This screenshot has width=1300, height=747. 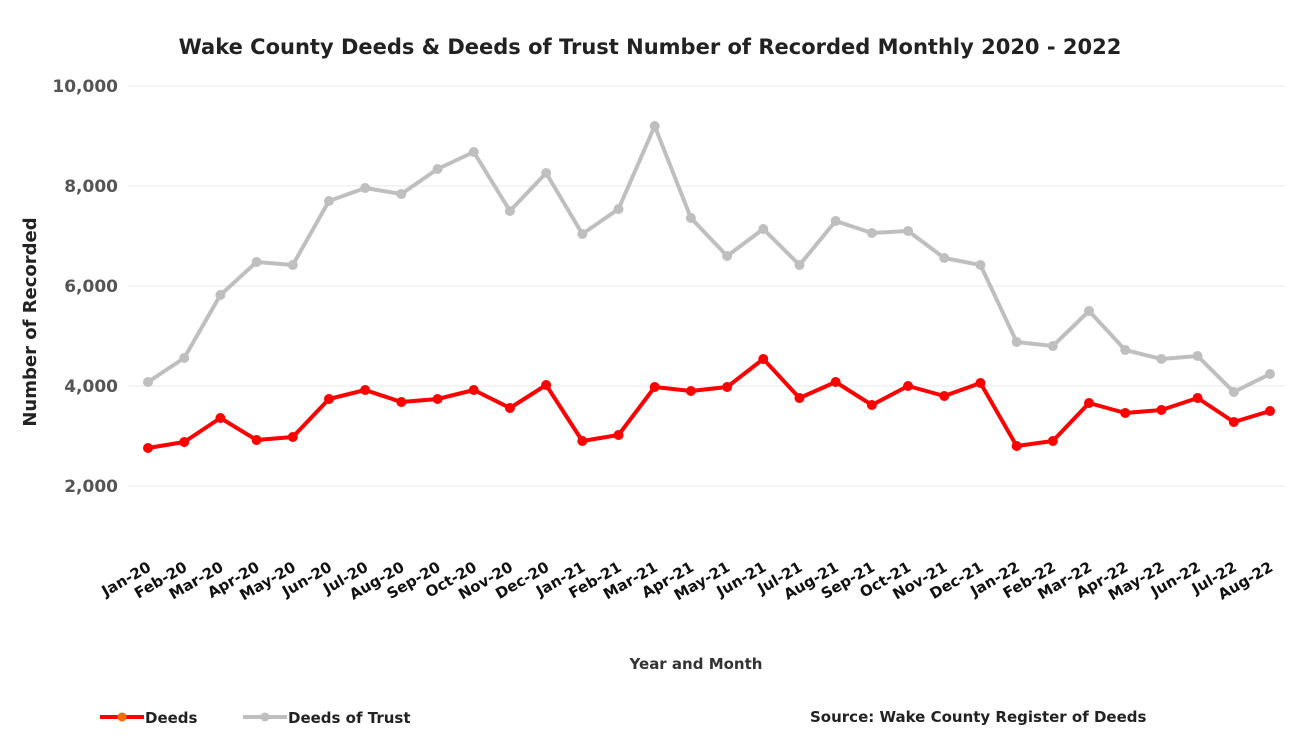 I want to click on source-note: Source: Wake County Register of Deeds, so click(x=978, y=717).